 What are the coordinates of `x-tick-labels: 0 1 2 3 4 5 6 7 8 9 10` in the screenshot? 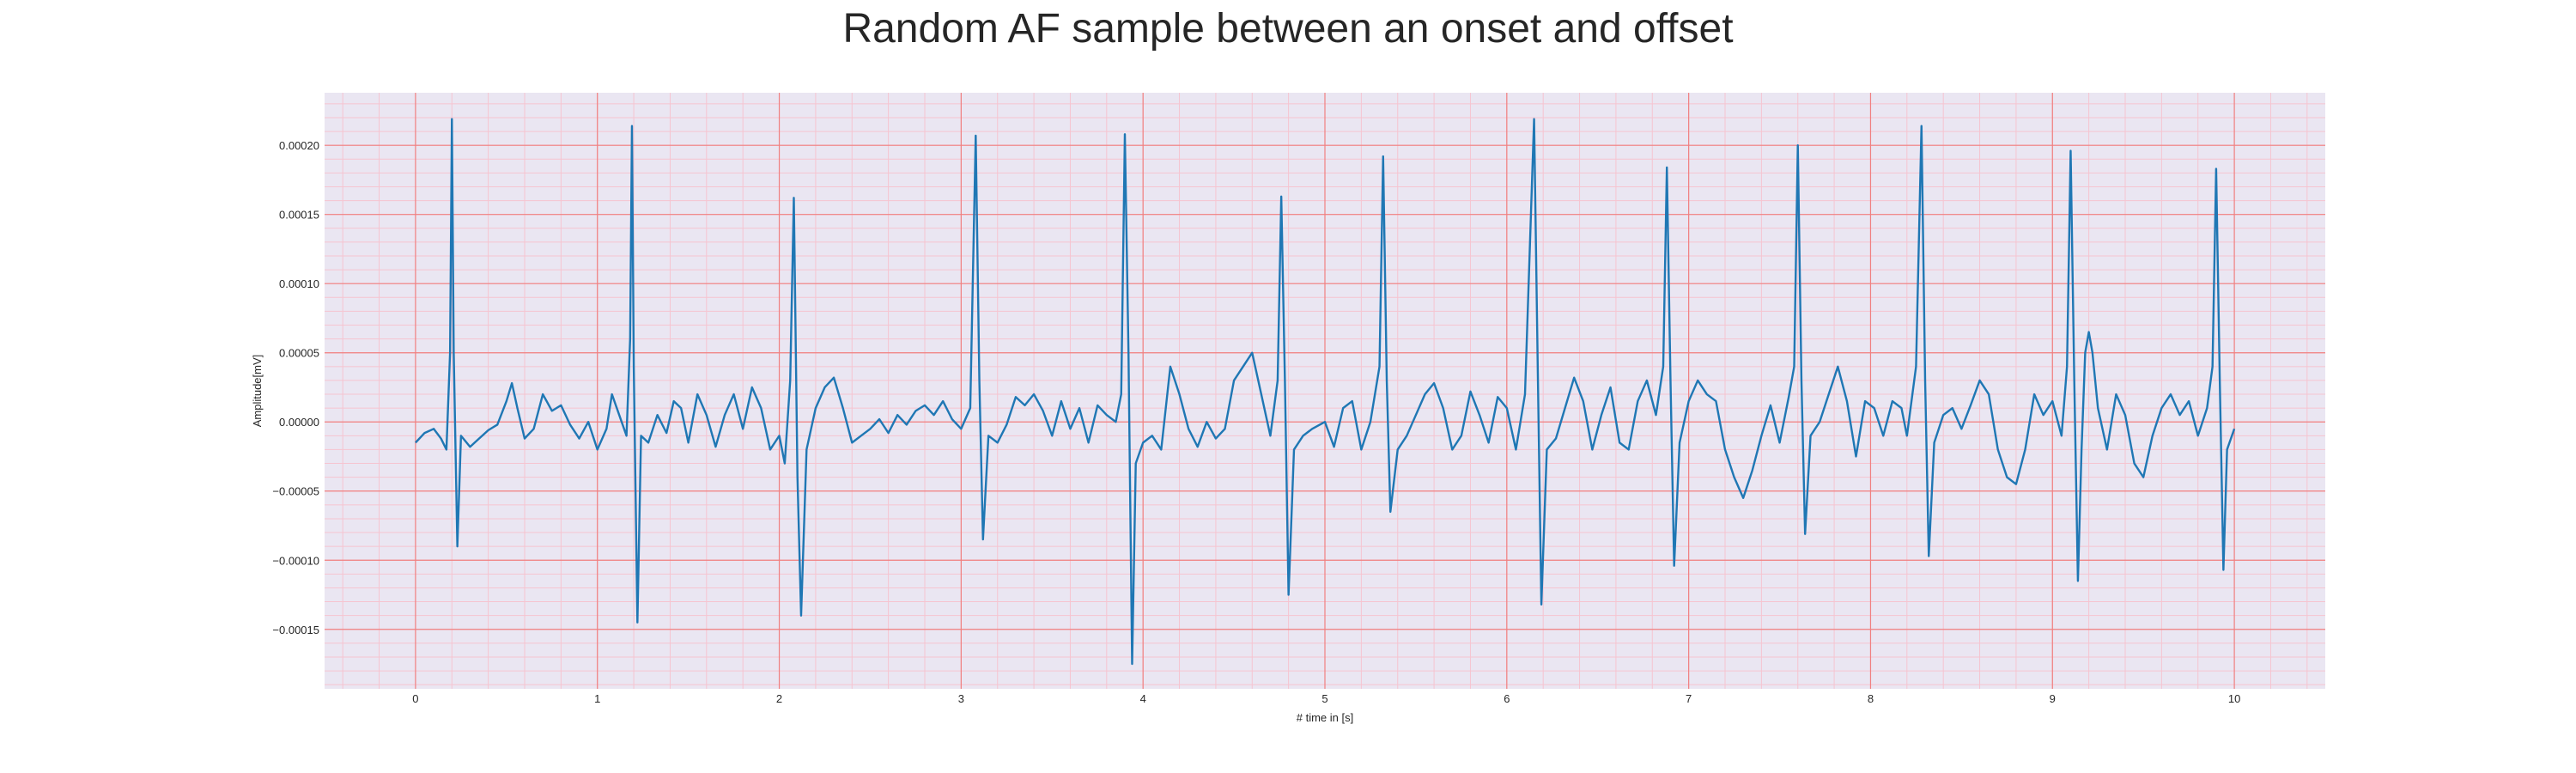 It's located at (1326, 698).